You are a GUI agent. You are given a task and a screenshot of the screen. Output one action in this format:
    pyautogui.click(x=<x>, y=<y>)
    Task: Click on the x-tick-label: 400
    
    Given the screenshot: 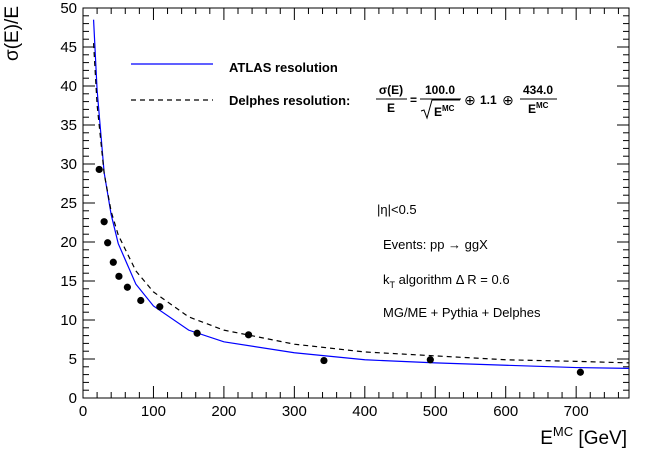 What is the action you would take?
    pyautogui.click(x=364, y=411)
    